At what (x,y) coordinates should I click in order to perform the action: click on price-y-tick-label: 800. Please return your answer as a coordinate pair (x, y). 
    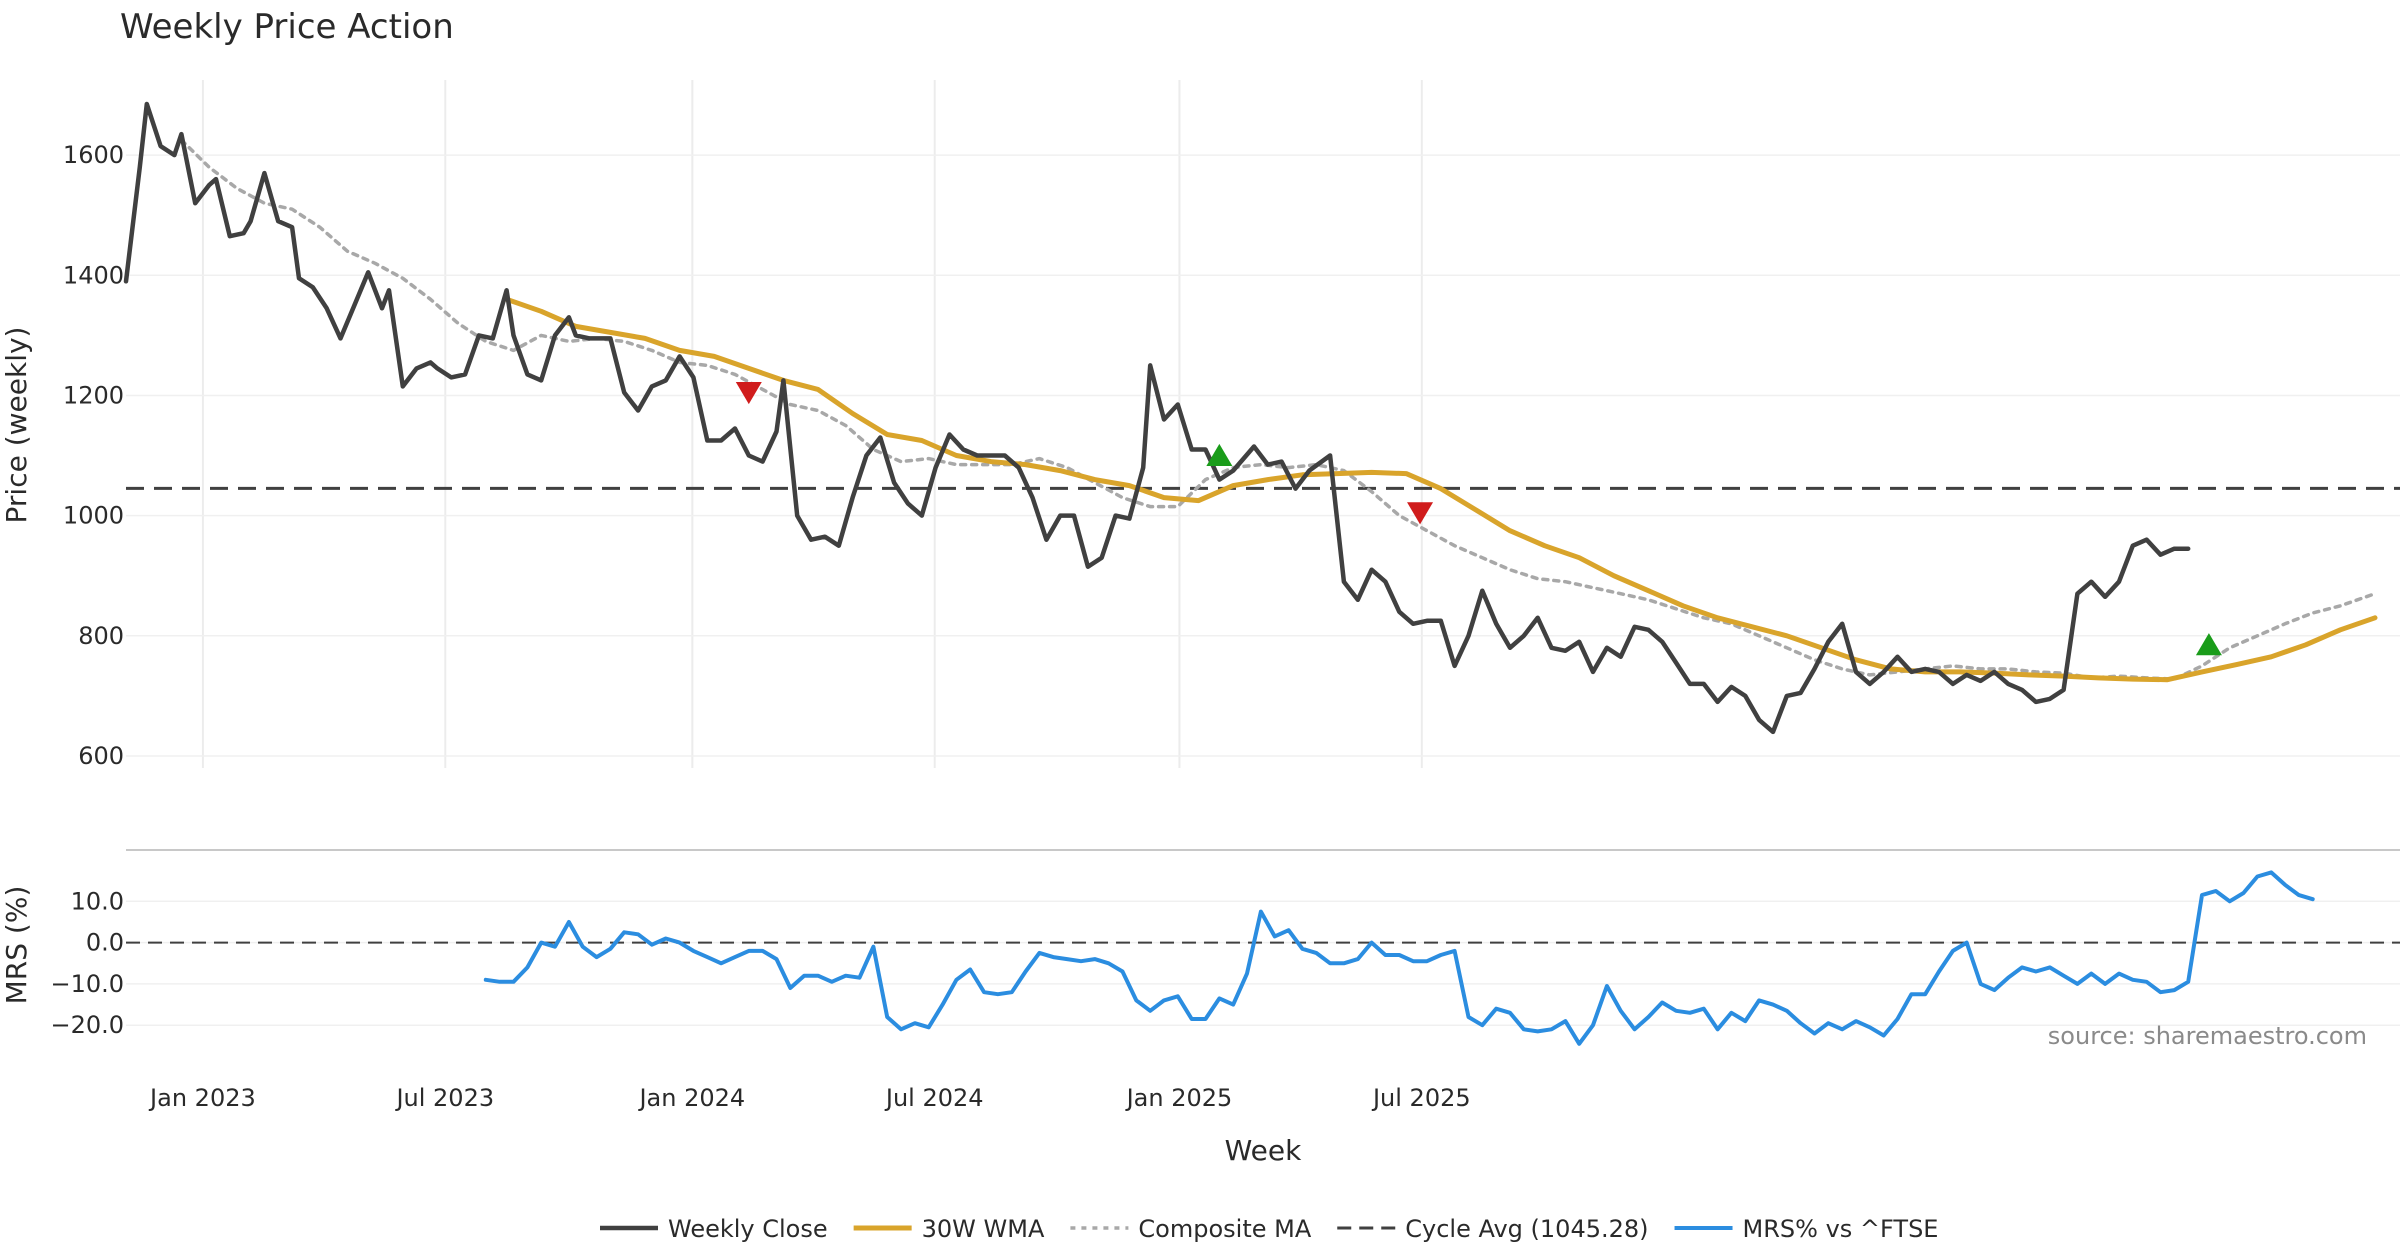
    Looking at the image, I should click on (101, 636).